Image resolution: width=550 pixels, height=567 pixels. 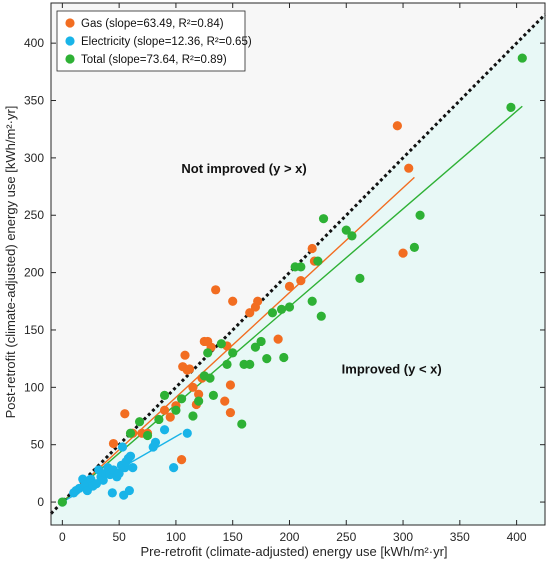 I want to click on annotation-not-improved: Not improved (y > x), so click(x=243, y=168).